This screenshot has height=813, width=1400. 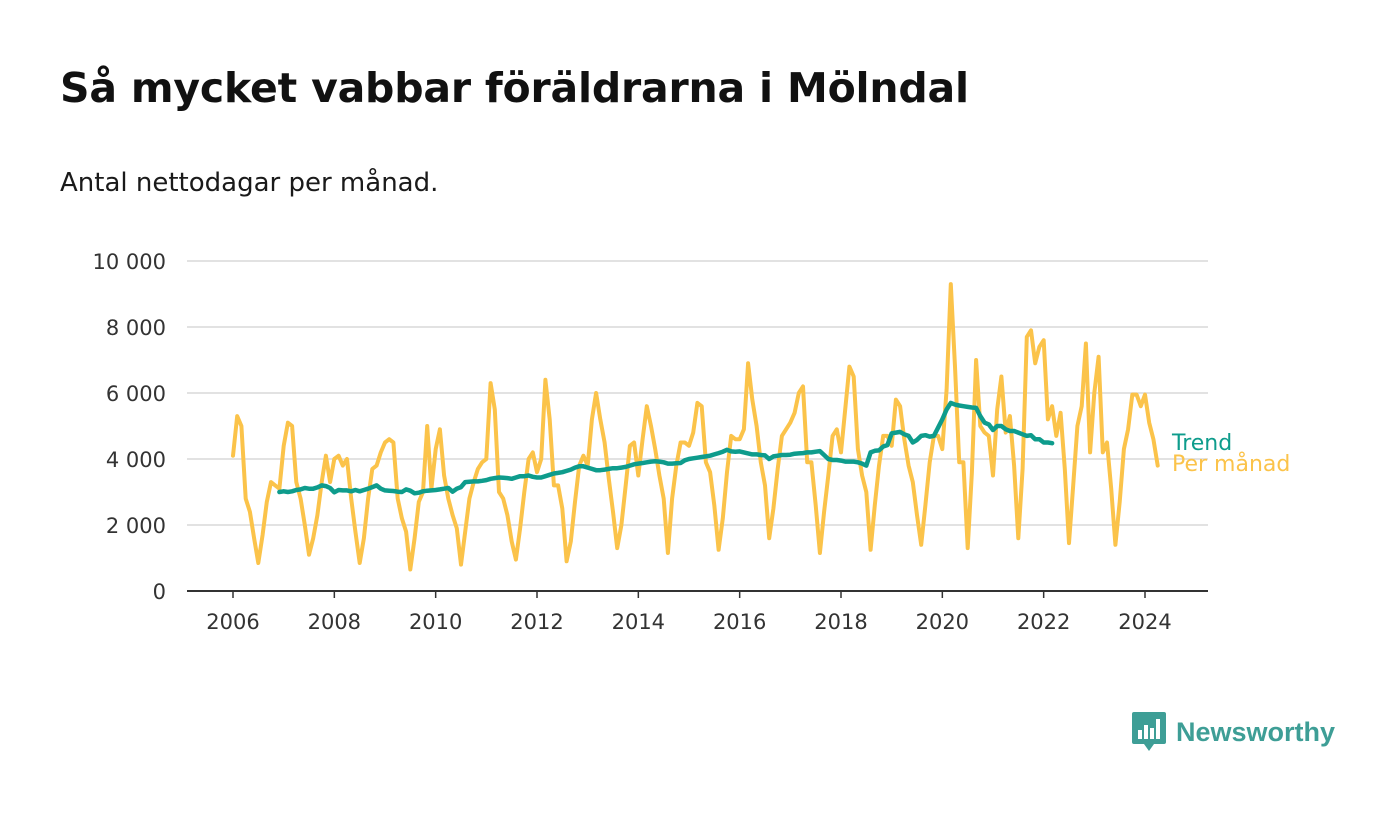 What do you see at coordinates (942, 622) in the screenshot?
I see `x-tick-label: 2020` at bounding box center [942, 622].